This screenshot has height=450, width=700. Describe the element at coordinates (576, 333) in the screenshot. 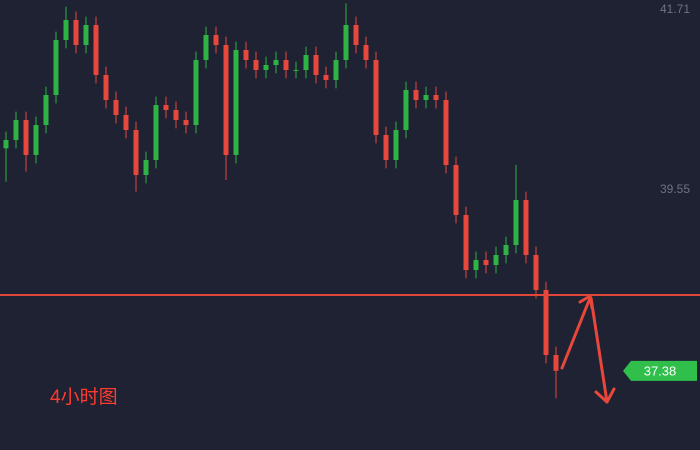

I see `arrow-up` at that location.